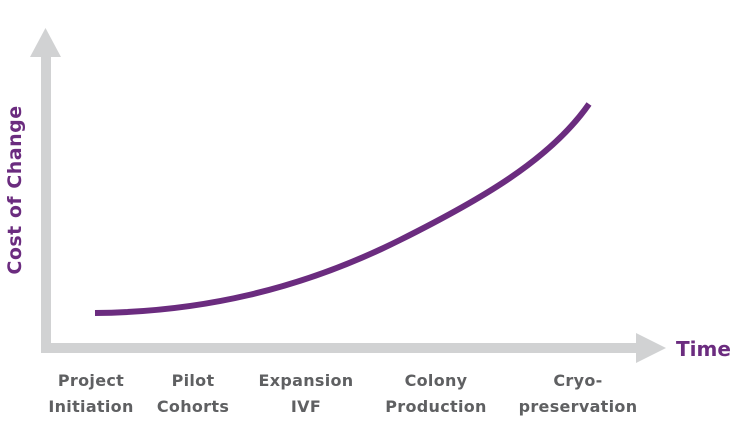 The height and width of the screenshot is (427, 750). I want to click on y-axis-line, so click(46, 204).